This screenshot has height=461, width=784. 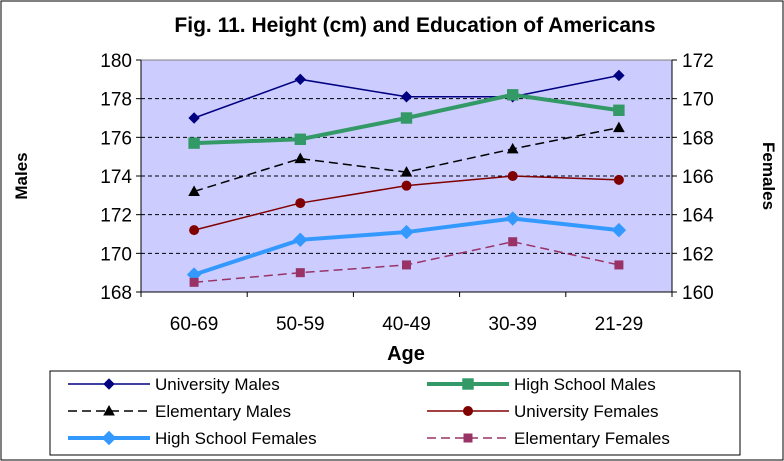 I want to click on legend-item: High School Females, so click(x=192, y=438).